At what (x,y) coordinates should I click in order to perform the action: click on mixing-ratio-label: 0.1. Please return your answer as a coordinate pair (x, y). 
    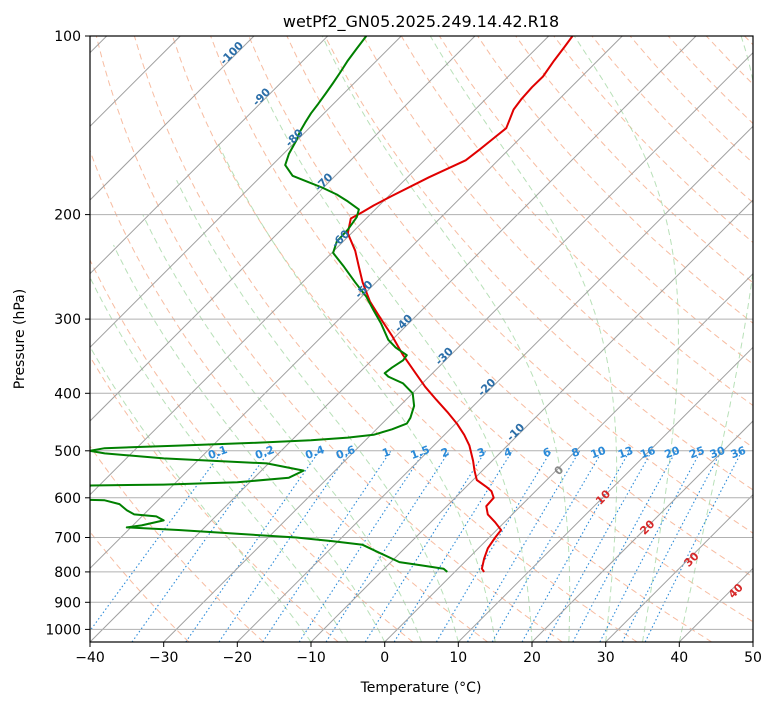
    Looking at the image, I should click on (217, 452).